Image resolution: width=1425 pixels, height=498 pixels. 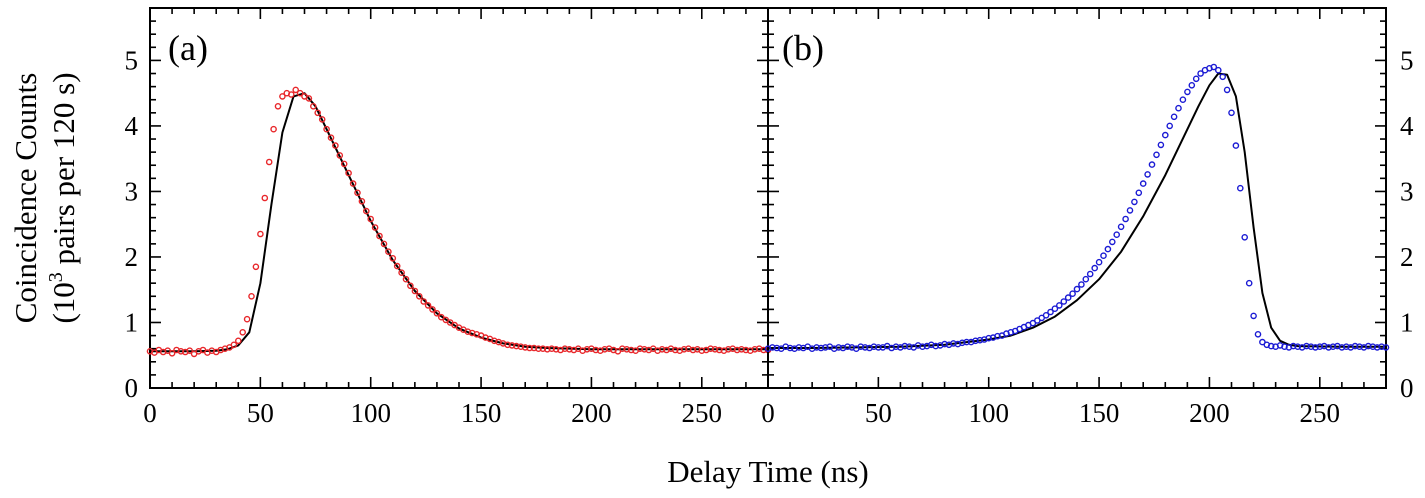 I want to click on y-tick-label-right: 1, so click(x=1407, y=322).